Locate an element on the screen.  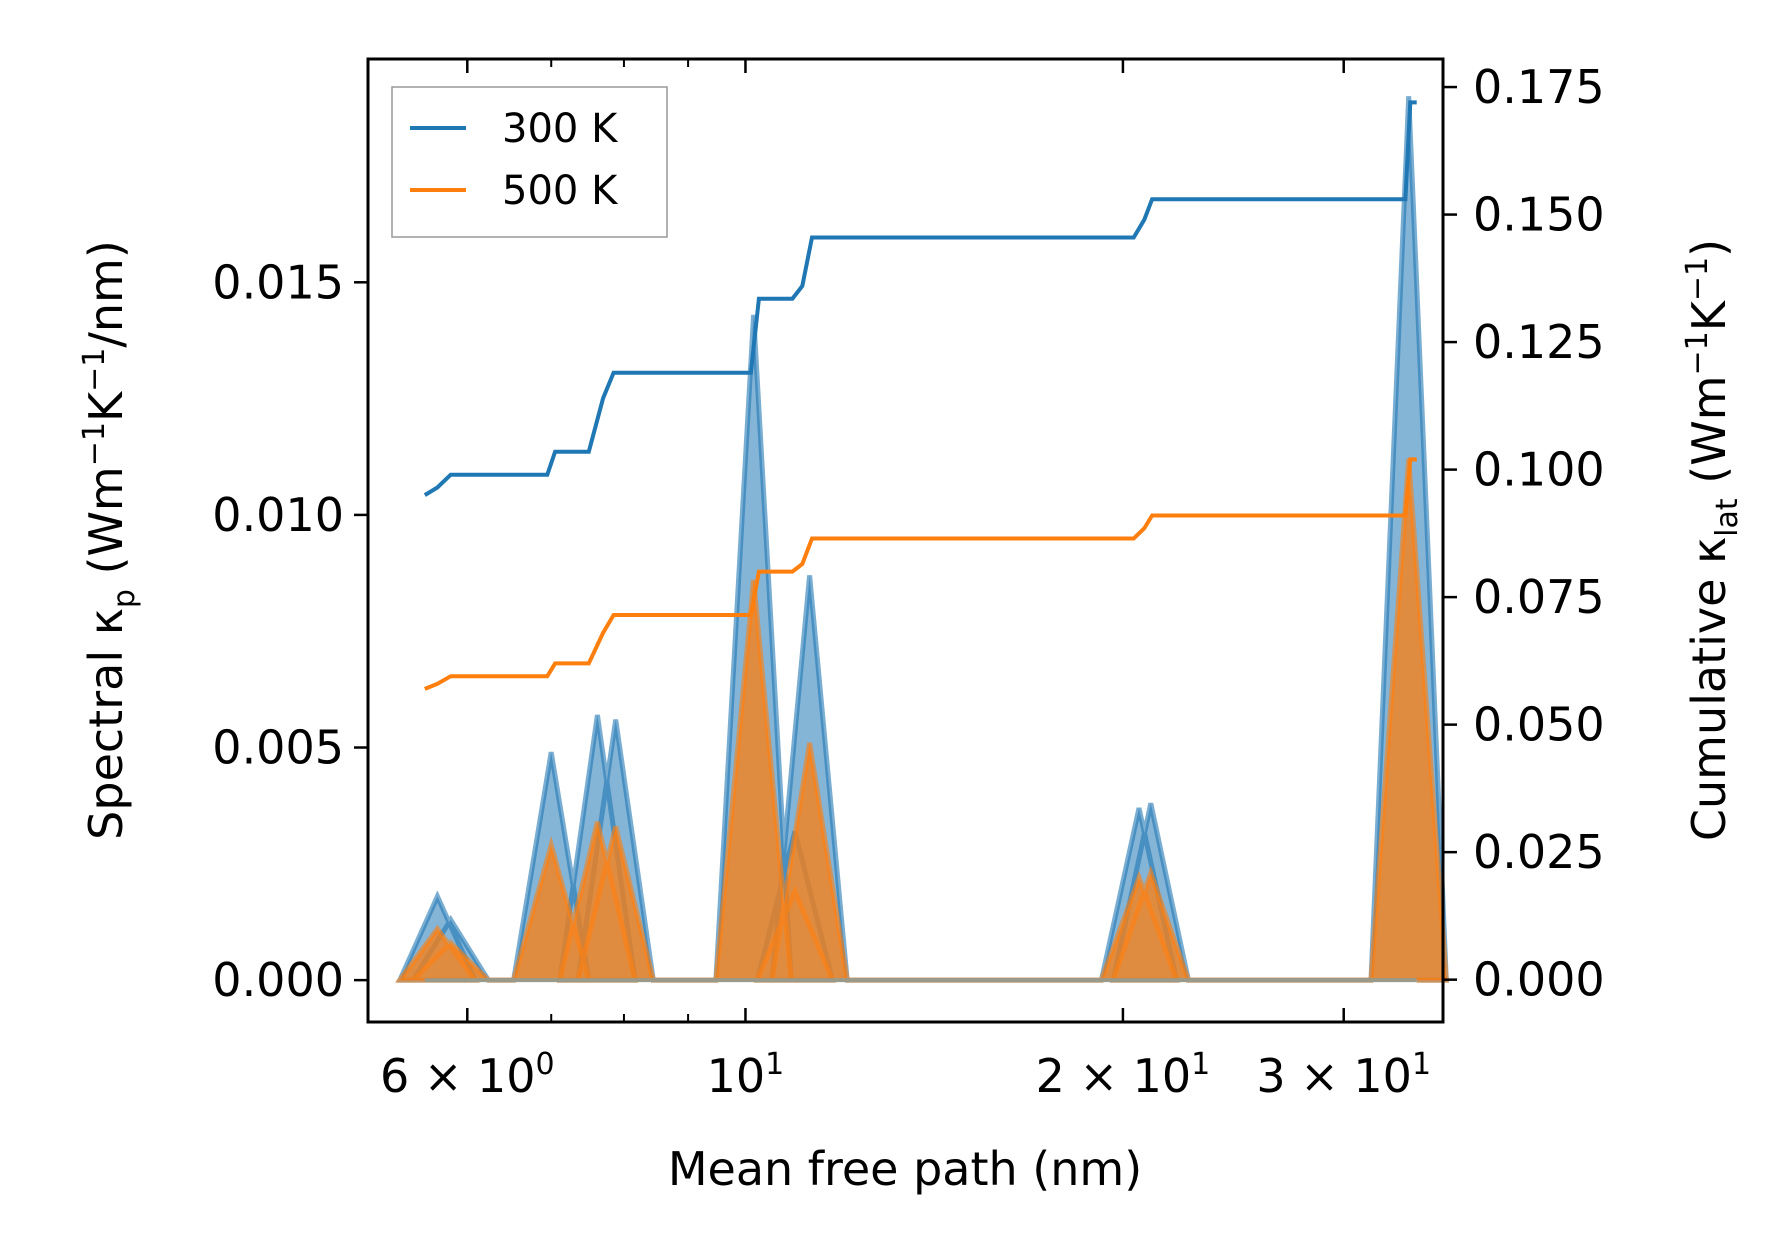
x-tick-label-1: 101 is located at coordinates (746, 1075).